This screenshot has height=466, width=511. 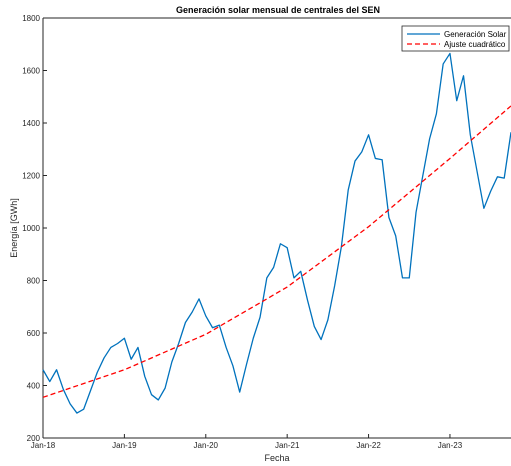 What do you see at coordinates (31, 18) in the screenshot?
I see `y-tick-label: 1800` at bounding box center [31, 18].